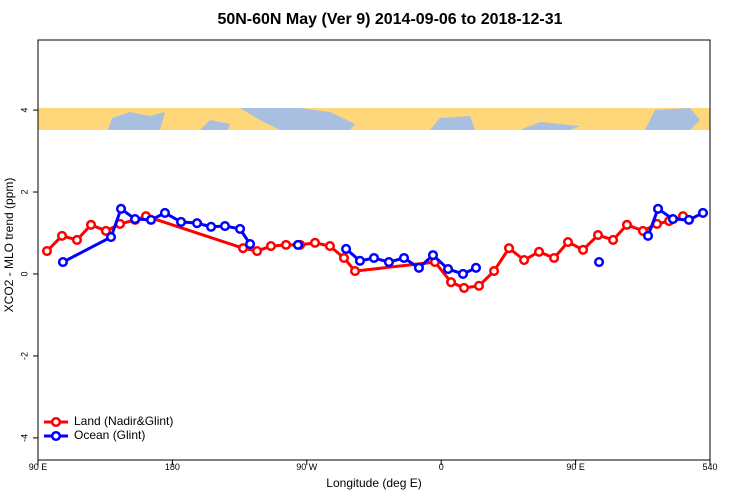  Describe the element at coordinates (24, 356) in the screenshot. I see `y-tick-label: -2` at that location.